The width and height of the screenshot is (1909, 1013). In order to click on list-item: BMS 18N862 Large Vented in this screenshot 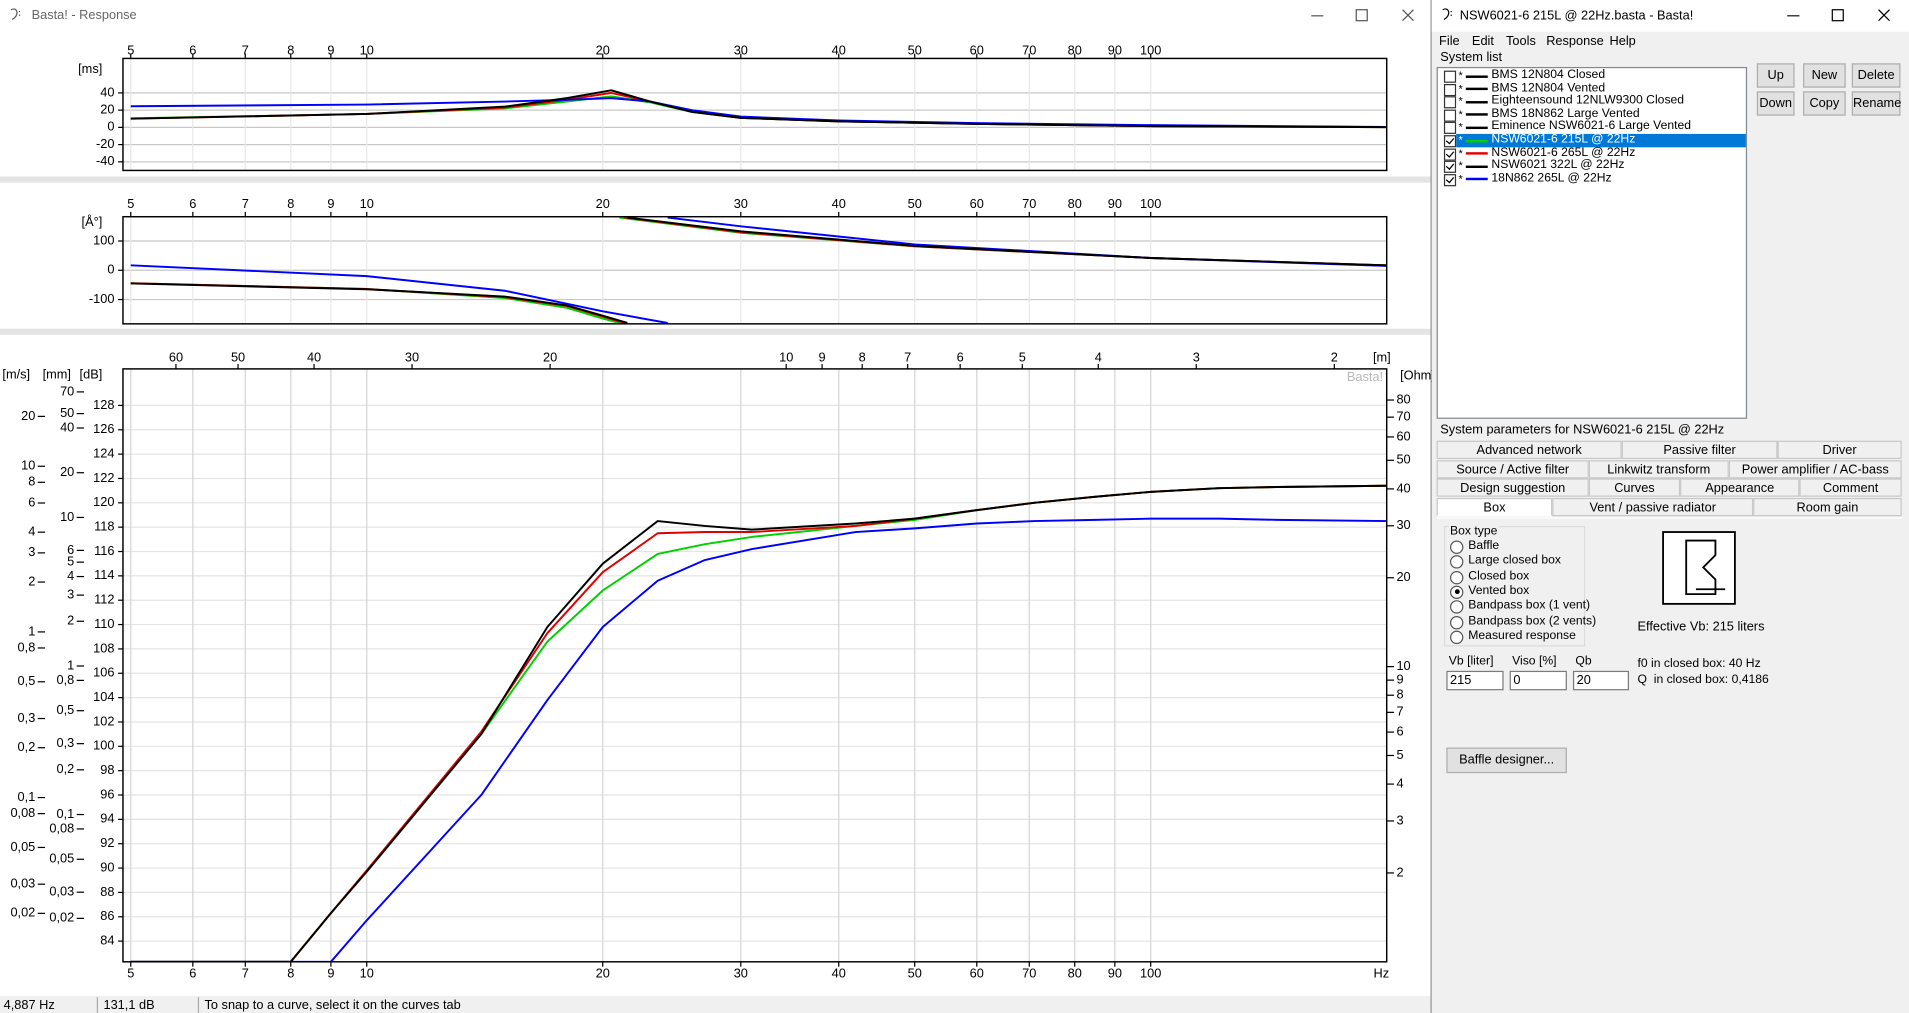, I will do `click(1565, 113)`.